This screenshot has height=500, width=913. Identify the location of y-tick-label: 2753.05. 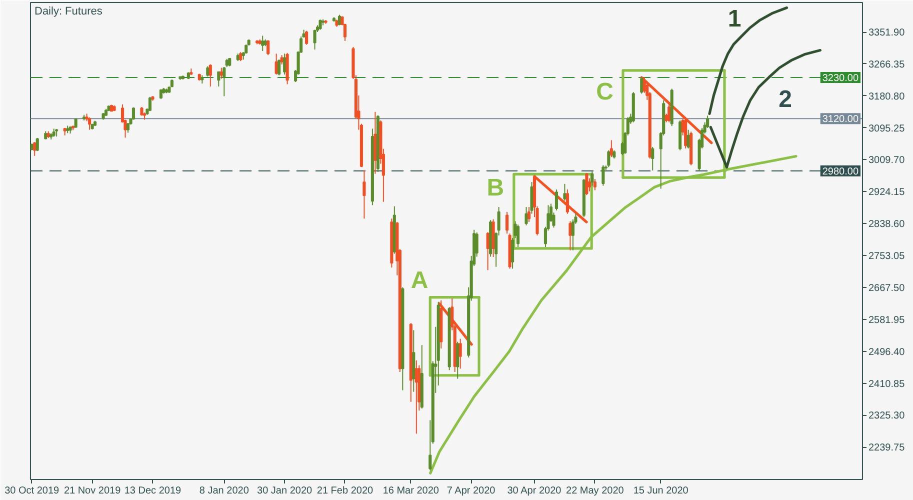
(887, 256).